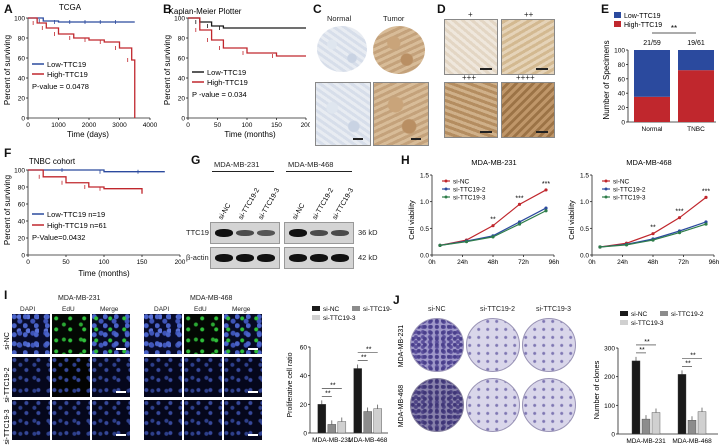 The height and width of the screenshot is (446, 723). What do you see at coordinates (605, 9) in the screenshot?
I see `panel-label-e: E` at bounding box center [605, 9].